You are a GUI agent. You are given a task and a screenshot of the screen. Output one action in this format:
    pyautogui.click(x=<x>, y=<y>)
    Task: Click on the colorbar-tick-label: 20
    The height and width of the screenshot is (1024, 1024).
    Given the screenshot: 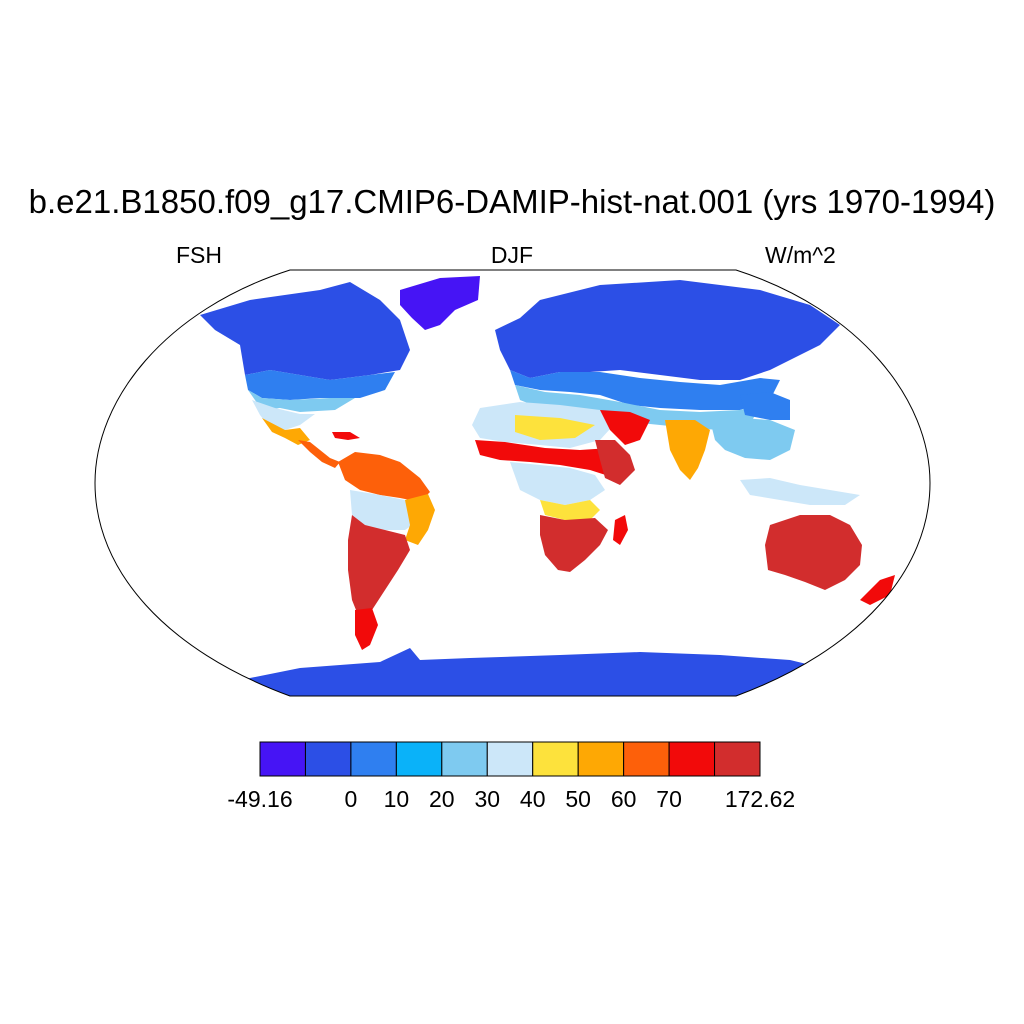 What is the action you would take?
    pyautogui.click(x=442, y=799)
    